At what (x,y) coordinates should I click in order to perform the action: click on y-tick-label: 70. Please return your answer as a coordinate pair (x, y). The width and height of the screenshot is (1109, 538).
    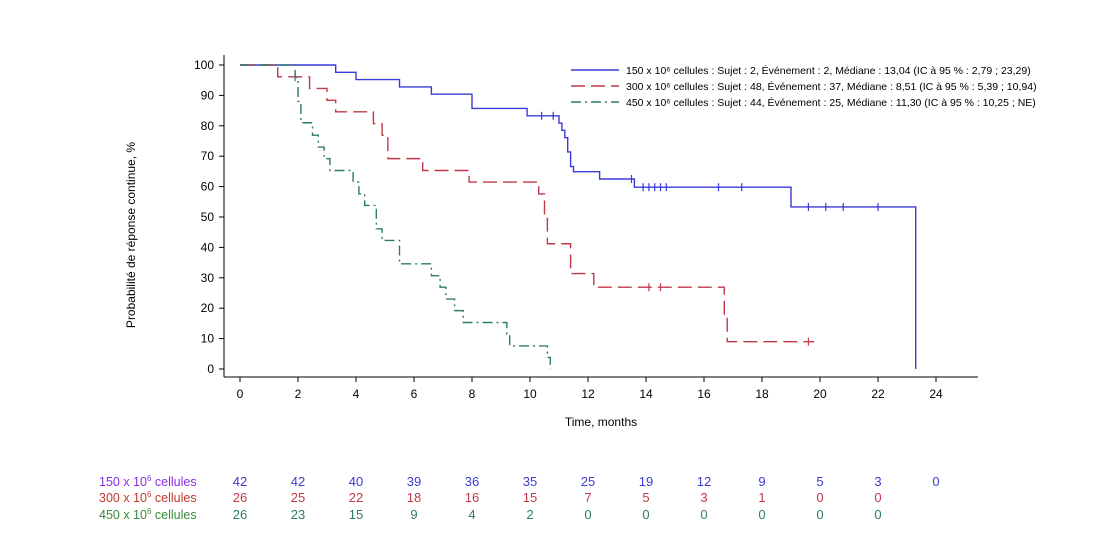
    Looking at the image, I should click on (208, 156).